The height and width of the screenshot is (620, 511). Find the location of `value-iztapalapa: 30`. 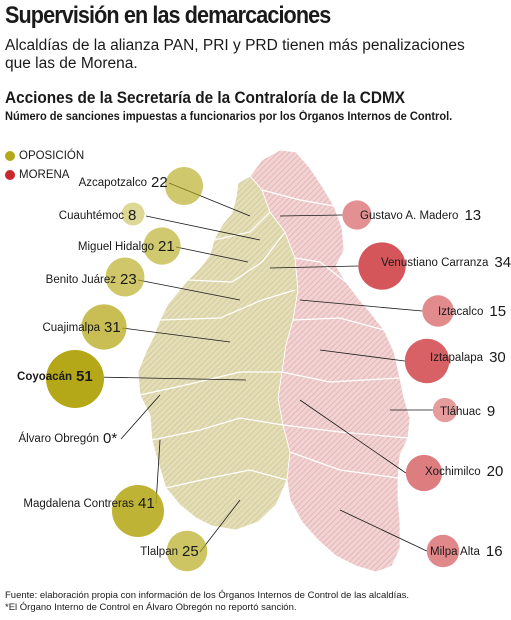

value-iztapalapa: 30 is located at coordinates (497, 357).